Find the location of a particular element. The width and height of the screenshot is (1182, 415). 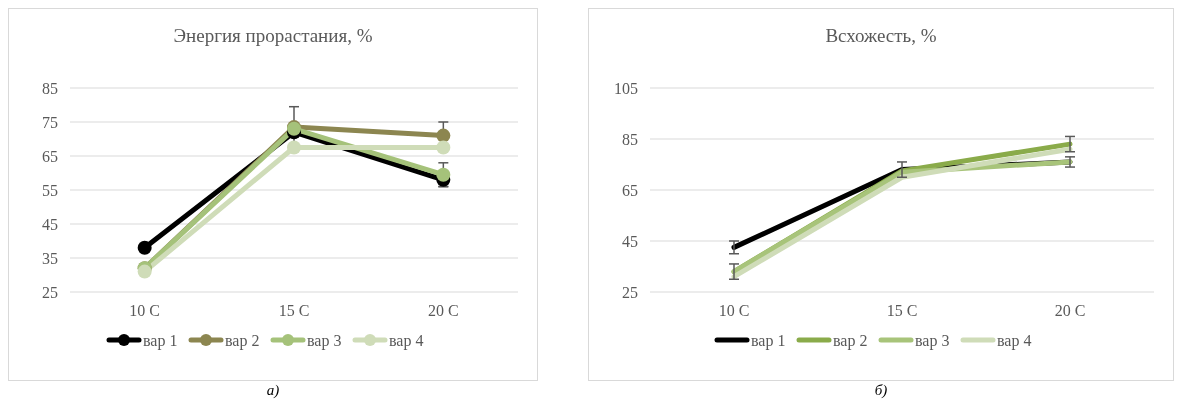

y-tick-label: 35 is located at coordinates (50, 258).